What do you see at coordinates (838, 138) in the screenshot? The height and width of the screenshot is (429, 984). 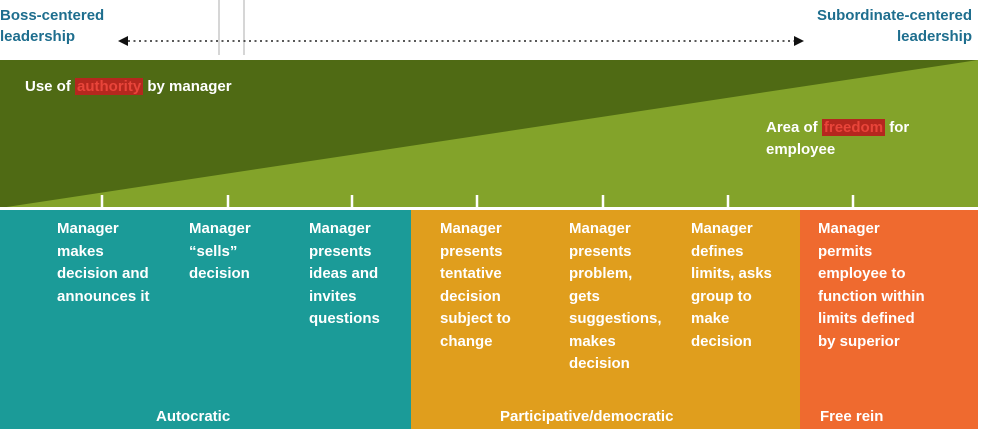 I see `freedom-label: Area of freedom for employee` at bounding box center [838, 138].